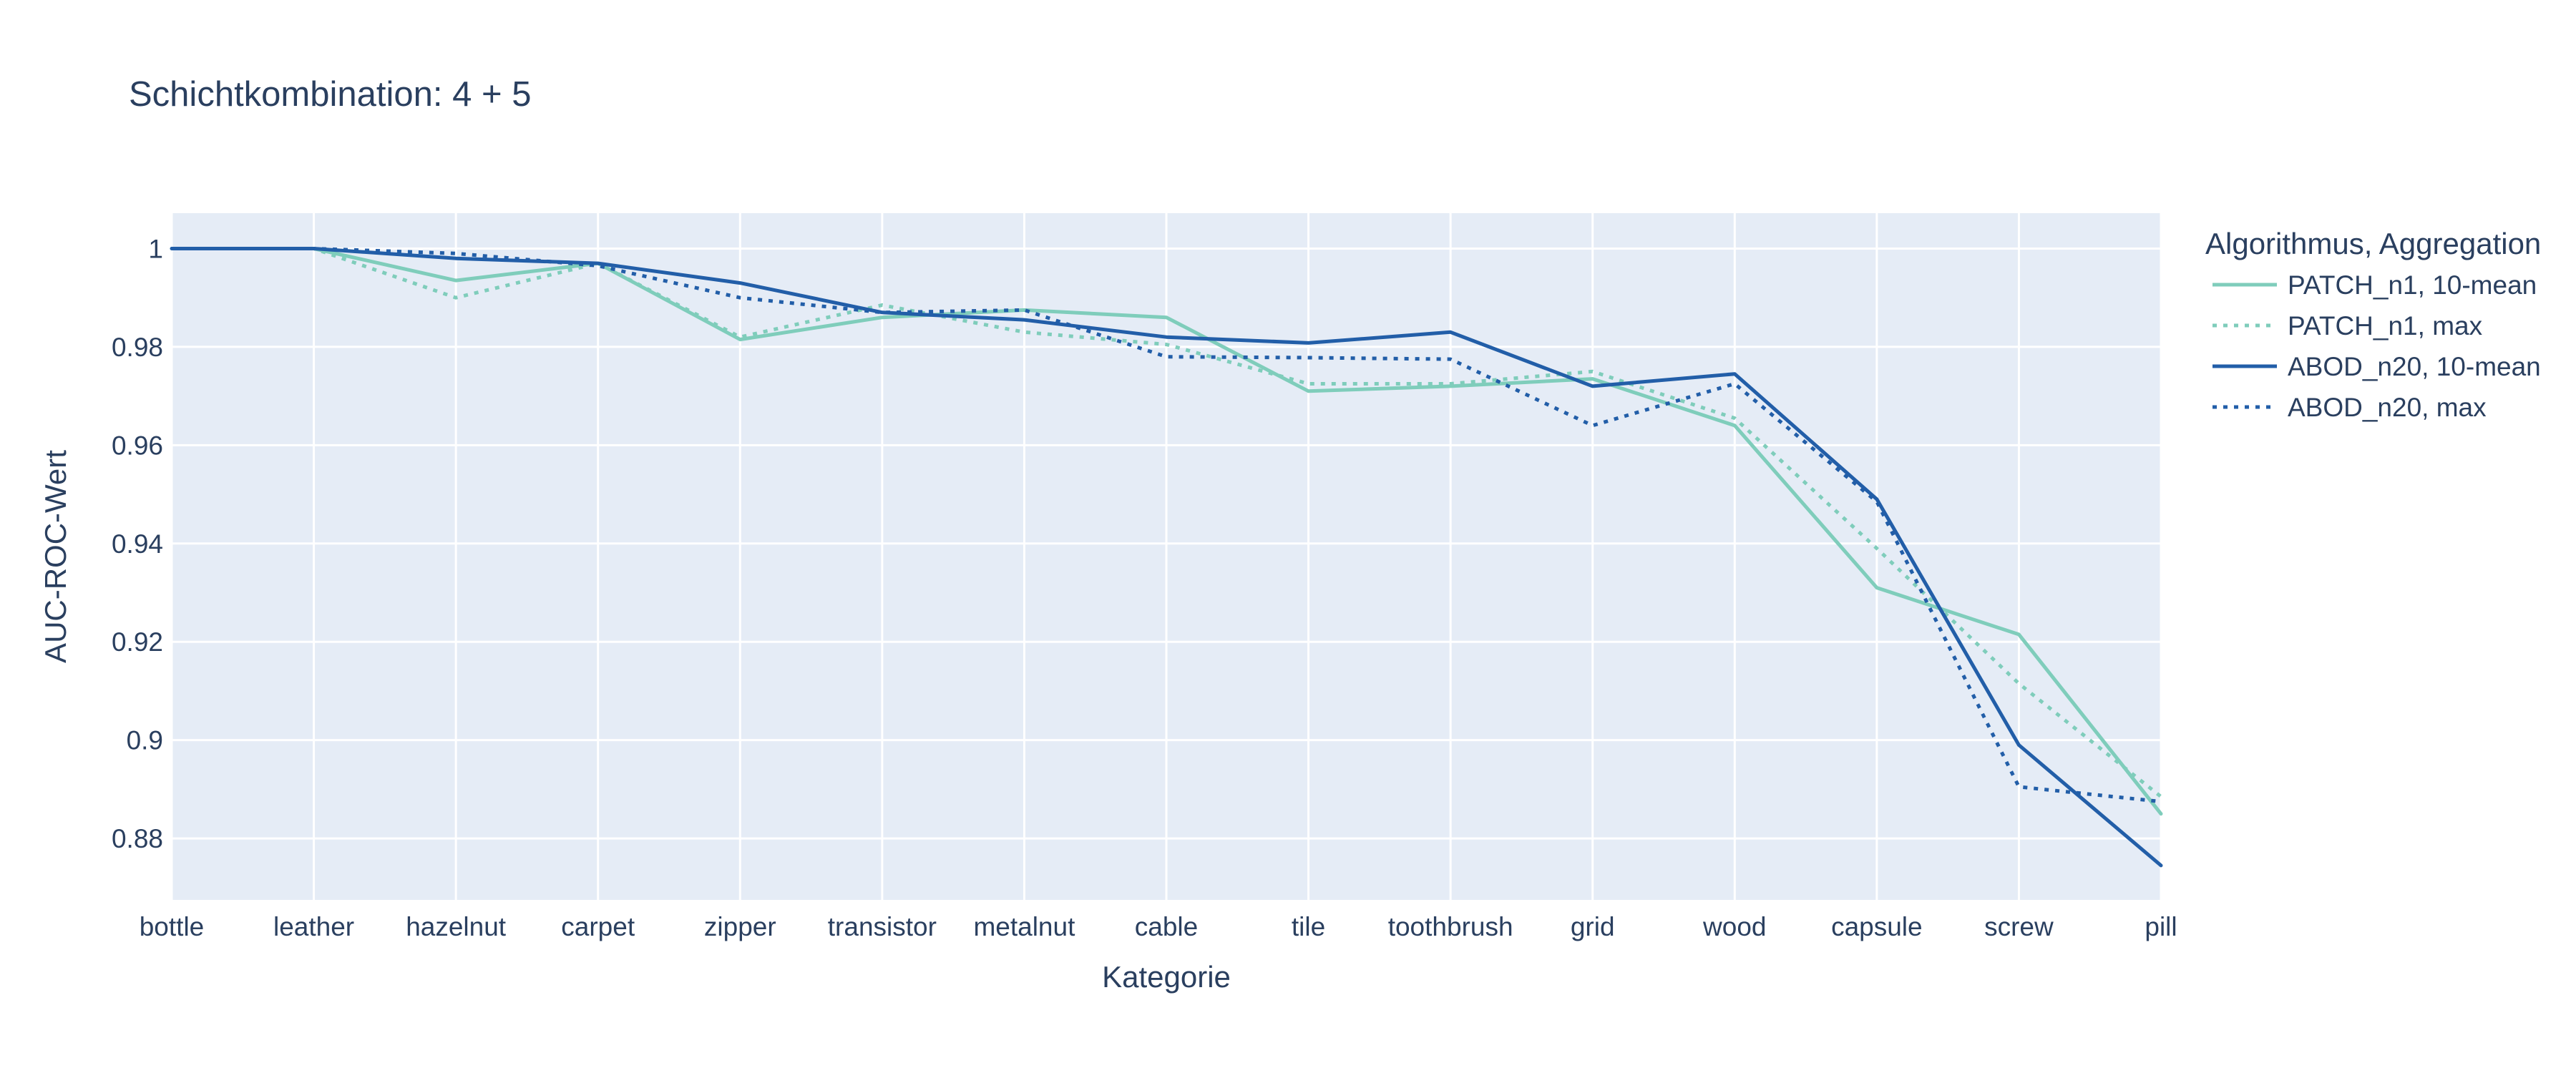 Image resolution: width=2576 pixels, height=1073 pixels. I want to click on x-tick-label: tile, so click(1308, 927).